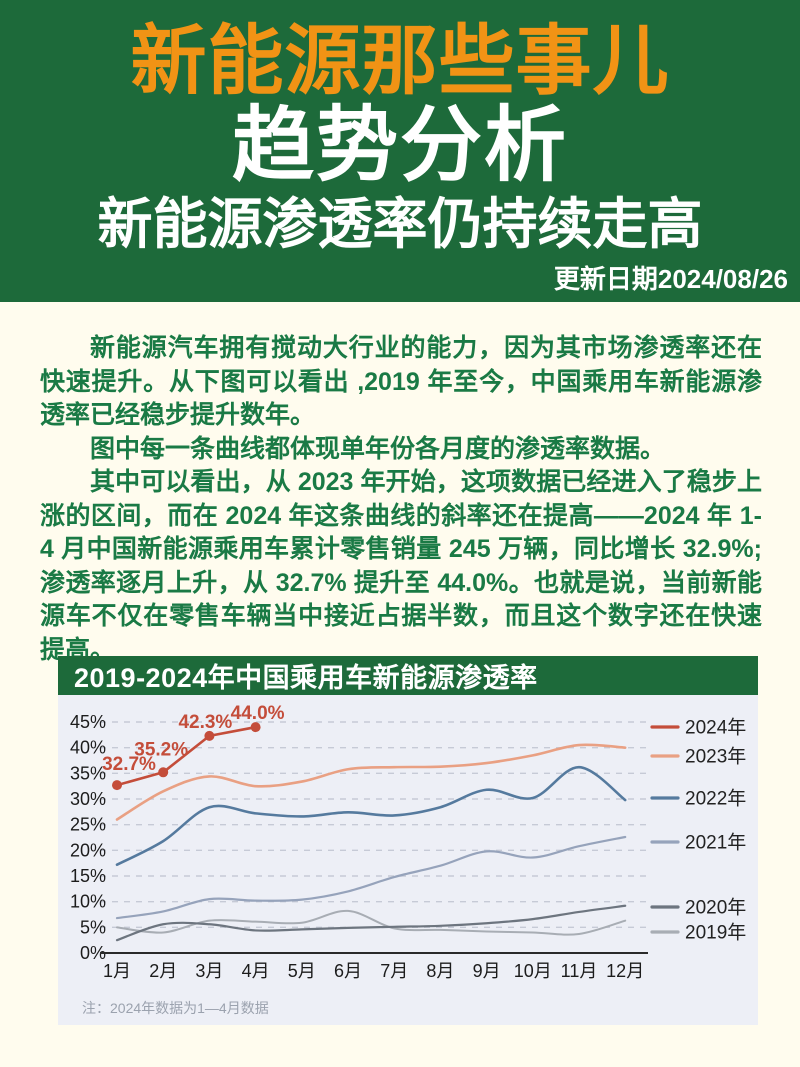 The height and width of the screenshot is (1067, 800). I want to click on y-axis-label: 40%, so click(88, 748).